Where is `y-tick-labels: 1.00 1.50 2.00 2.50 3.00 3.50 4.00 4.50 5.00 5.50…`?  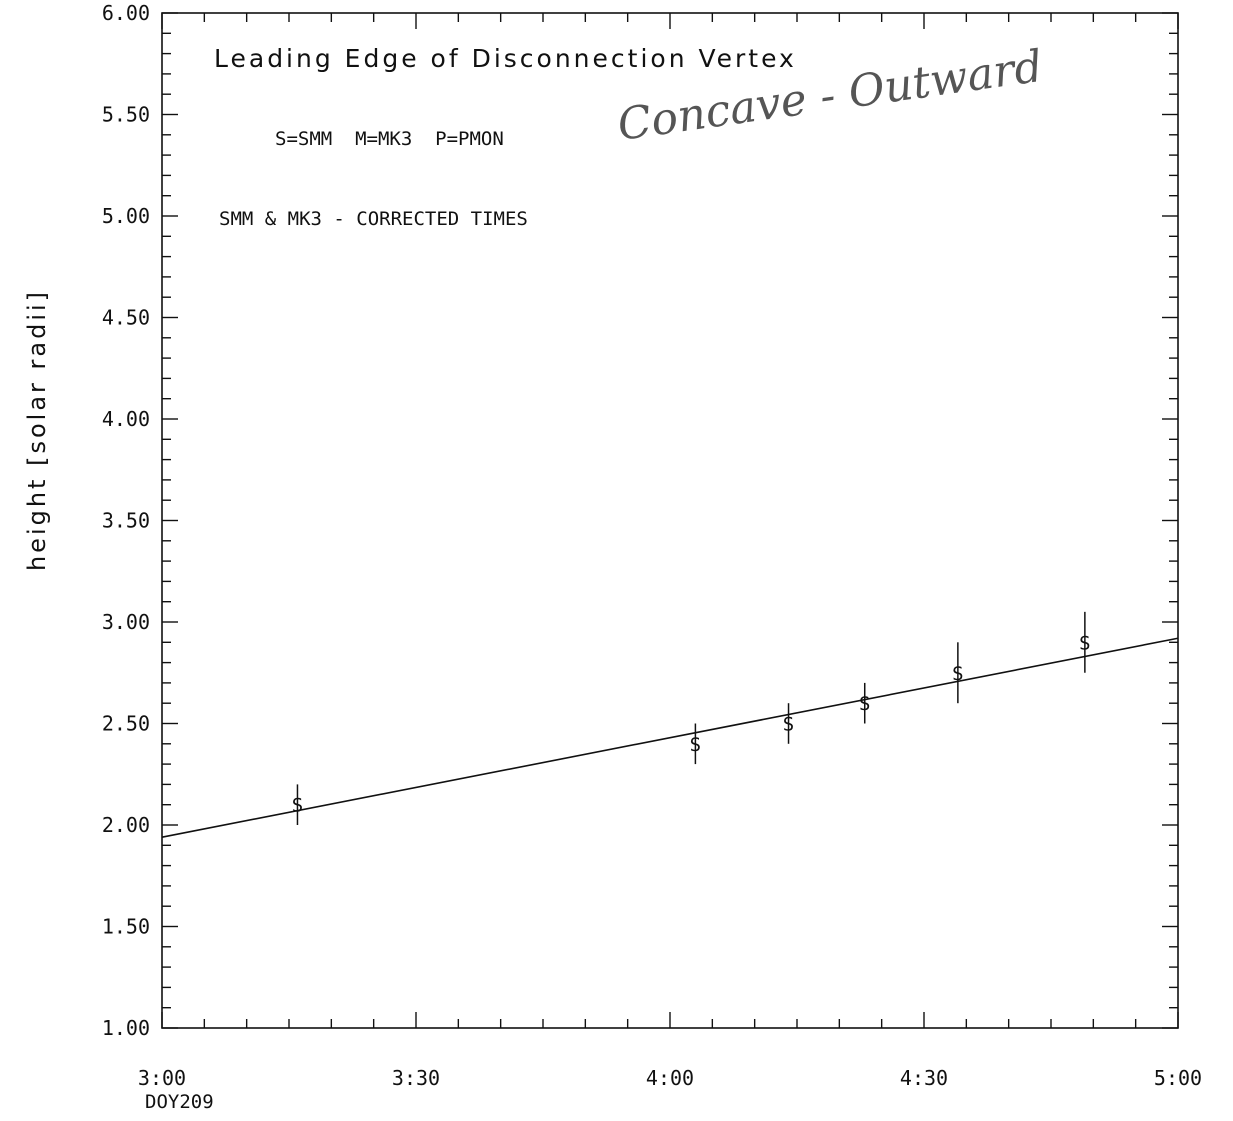
y-tick-labels: 1.00 1.50 2.00 2.50 3.00 3.50 4.00 4.50 5.00 5.50… is located at coordinates (126, 520).